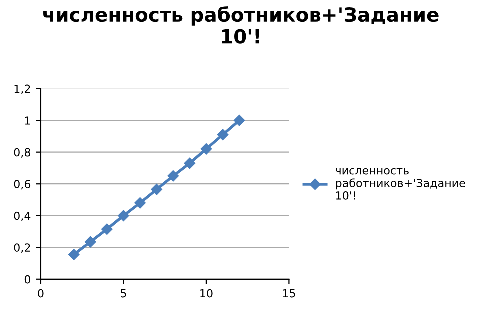  Describe the element at coordinates (22, 217) in the screenshot. I see `y-tick-label: 0,4` at that location.